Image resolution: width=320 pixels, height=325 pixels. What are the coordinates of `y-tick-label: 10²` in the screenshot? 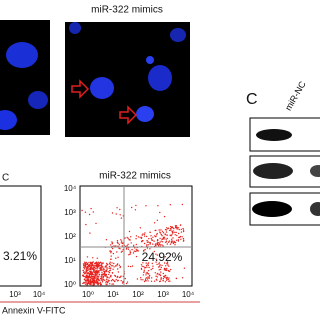 It's located at (70, 236).